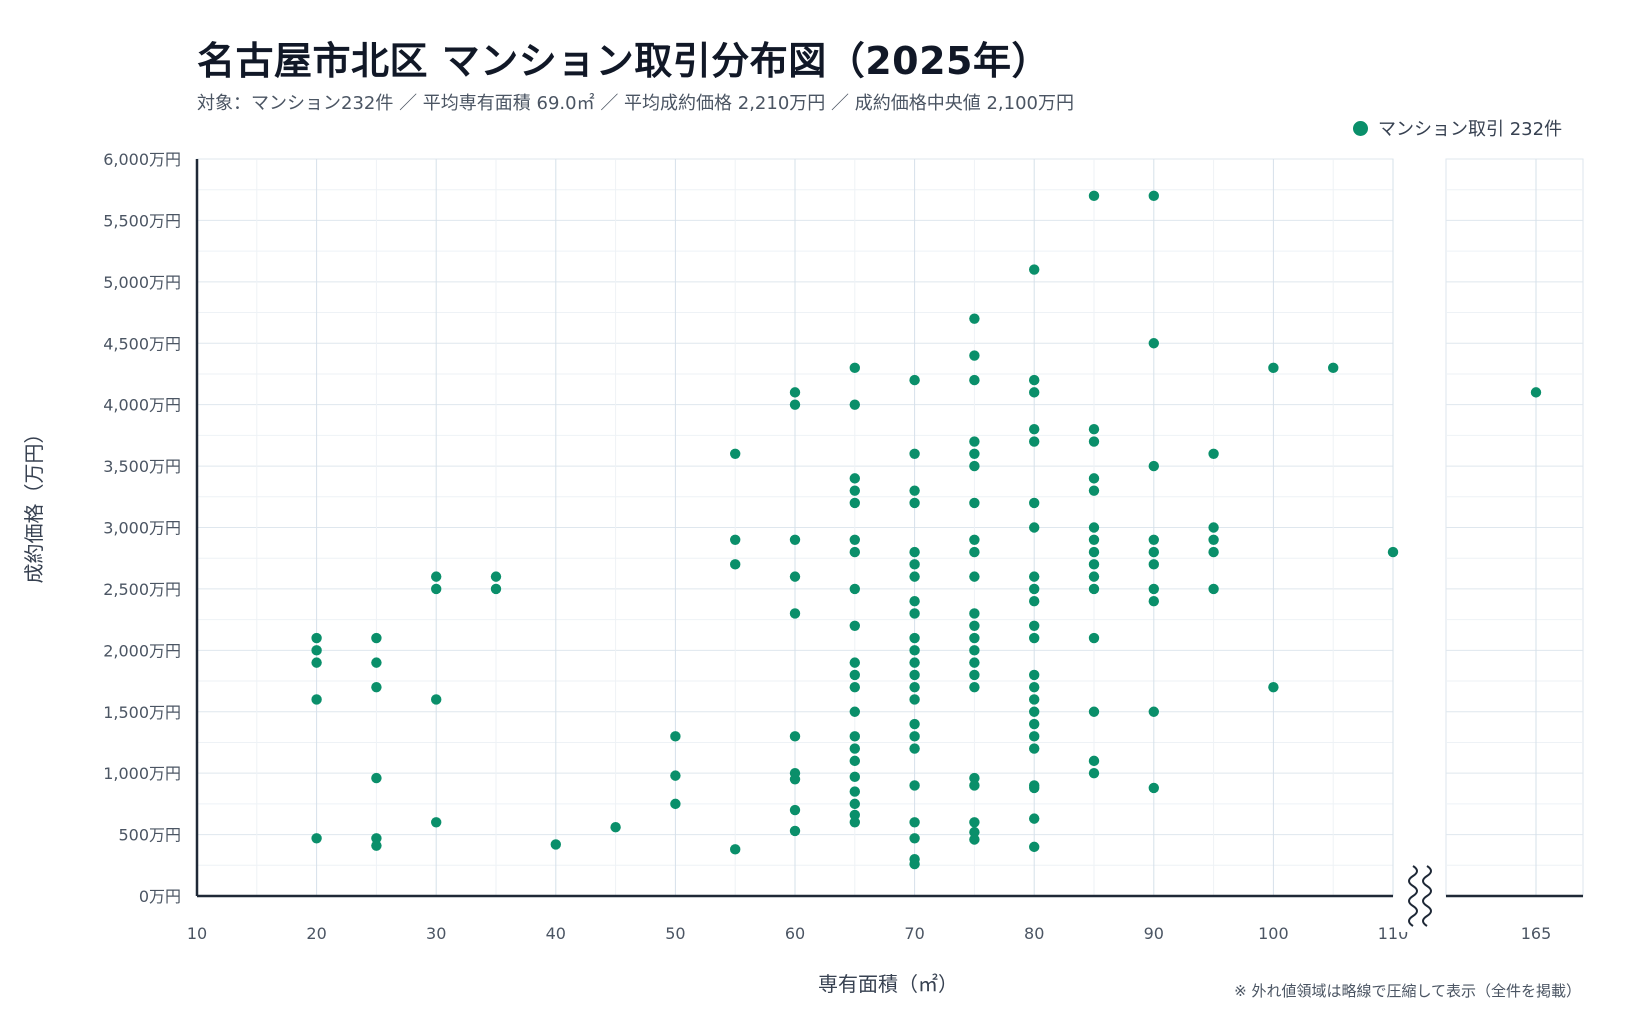 The width and height of the screenshot is (1643, 1027). Describe the element at coordinates (142, 589) in the screenshot. I see `y-tick-label: 2,500万円` at that location.